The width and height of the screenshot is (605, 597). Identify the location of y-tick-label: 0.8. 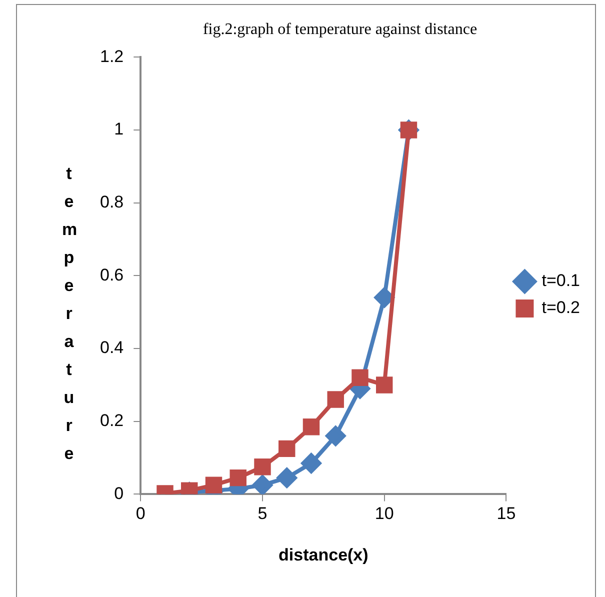
(112, 202).